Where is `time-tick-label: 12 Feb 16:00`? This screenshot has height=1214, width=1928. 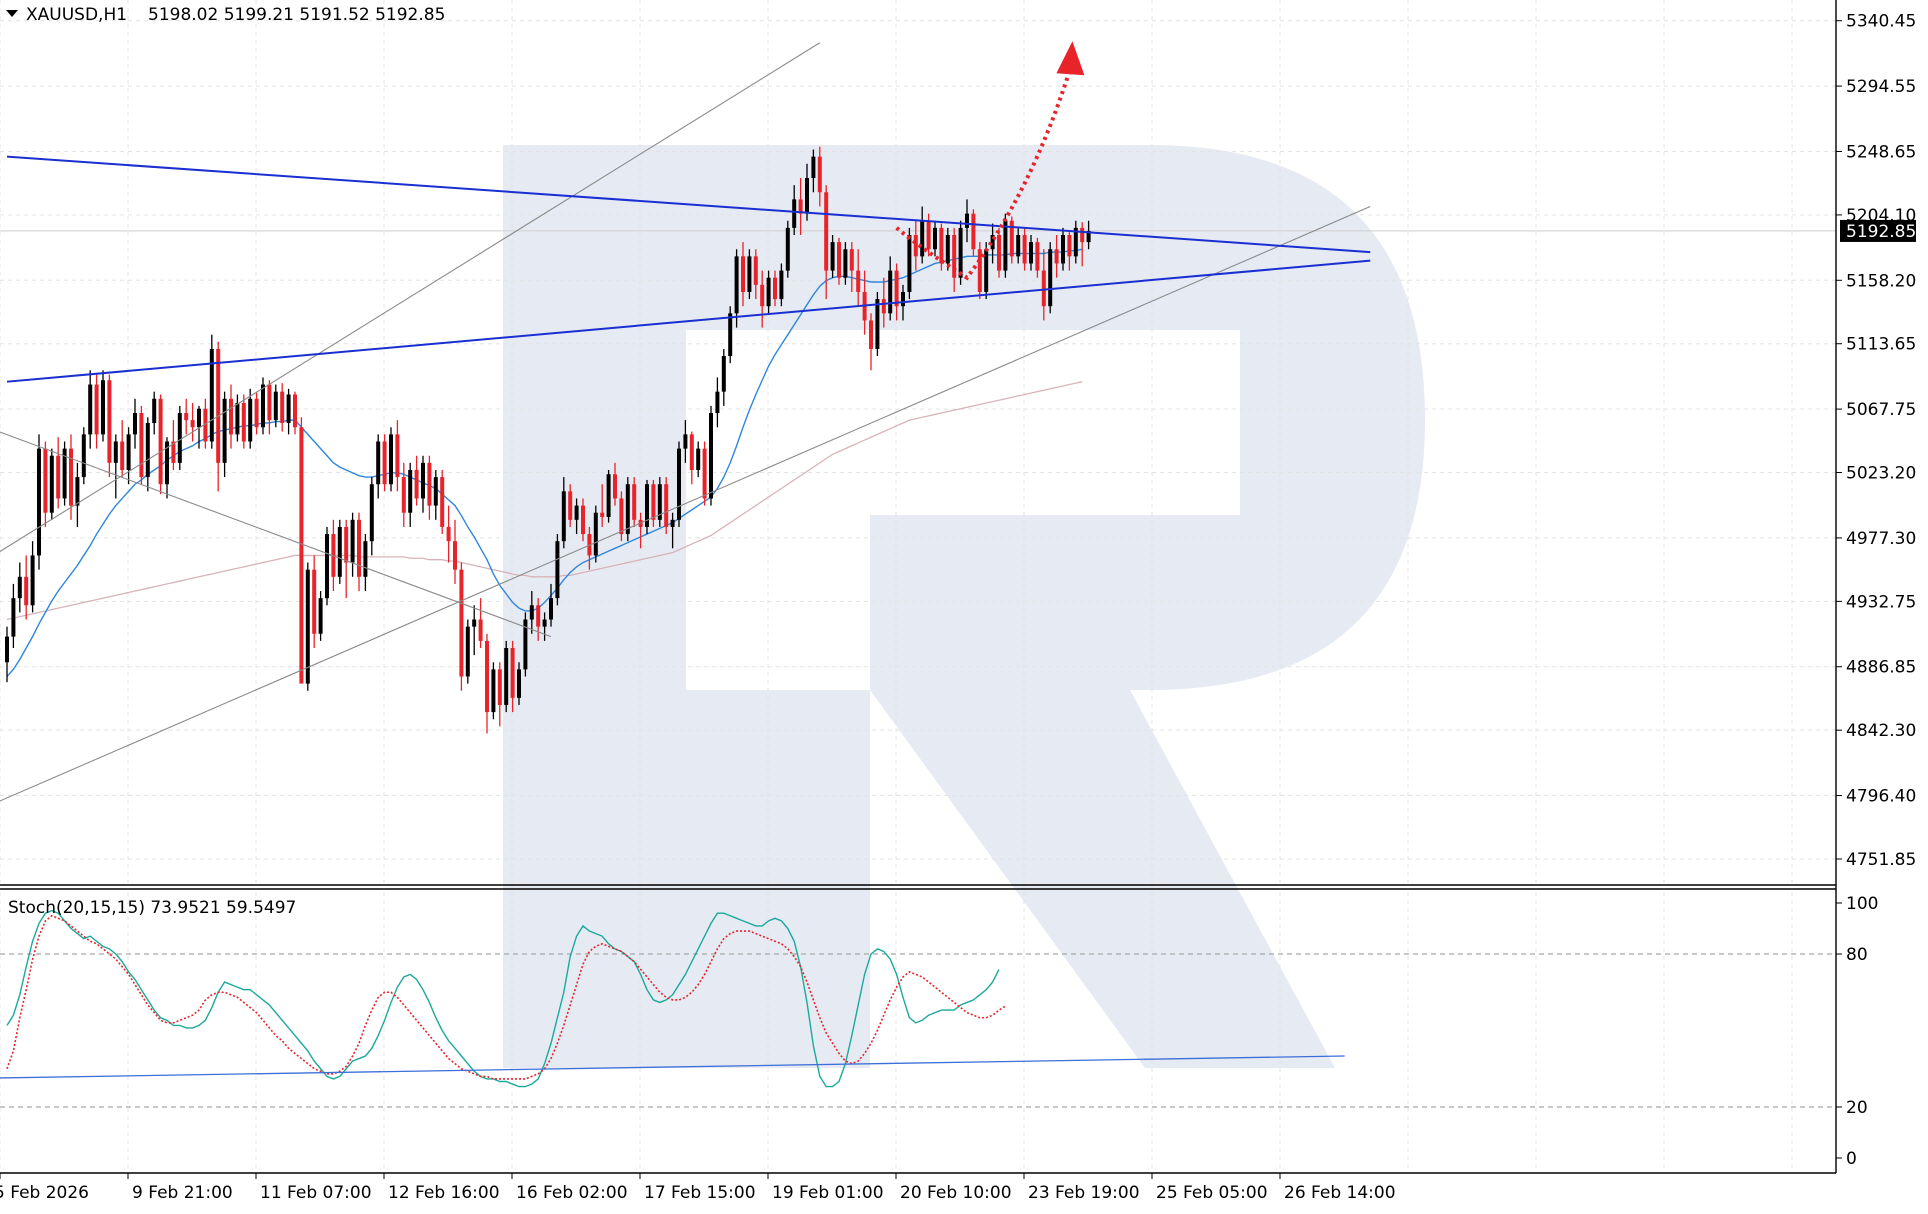
time-tick-label: 12 Feb 16:00 is located at coordinates (444, 1193).